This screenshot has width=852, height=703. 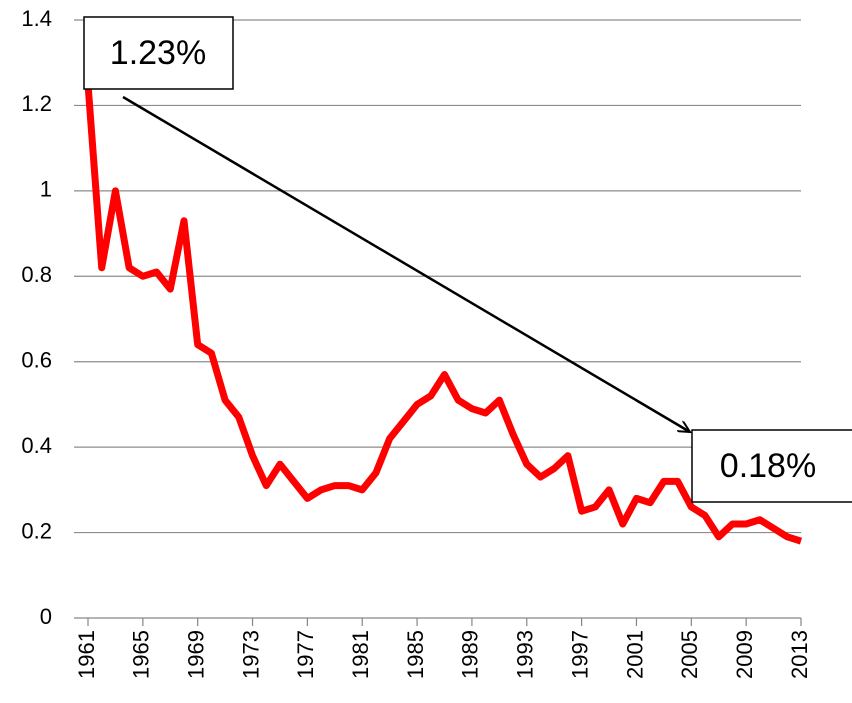 What do you see at coordinates (360, 654) in the screenshot?
I see `x-tick-label: 1981` at bounding box center [360, 654].